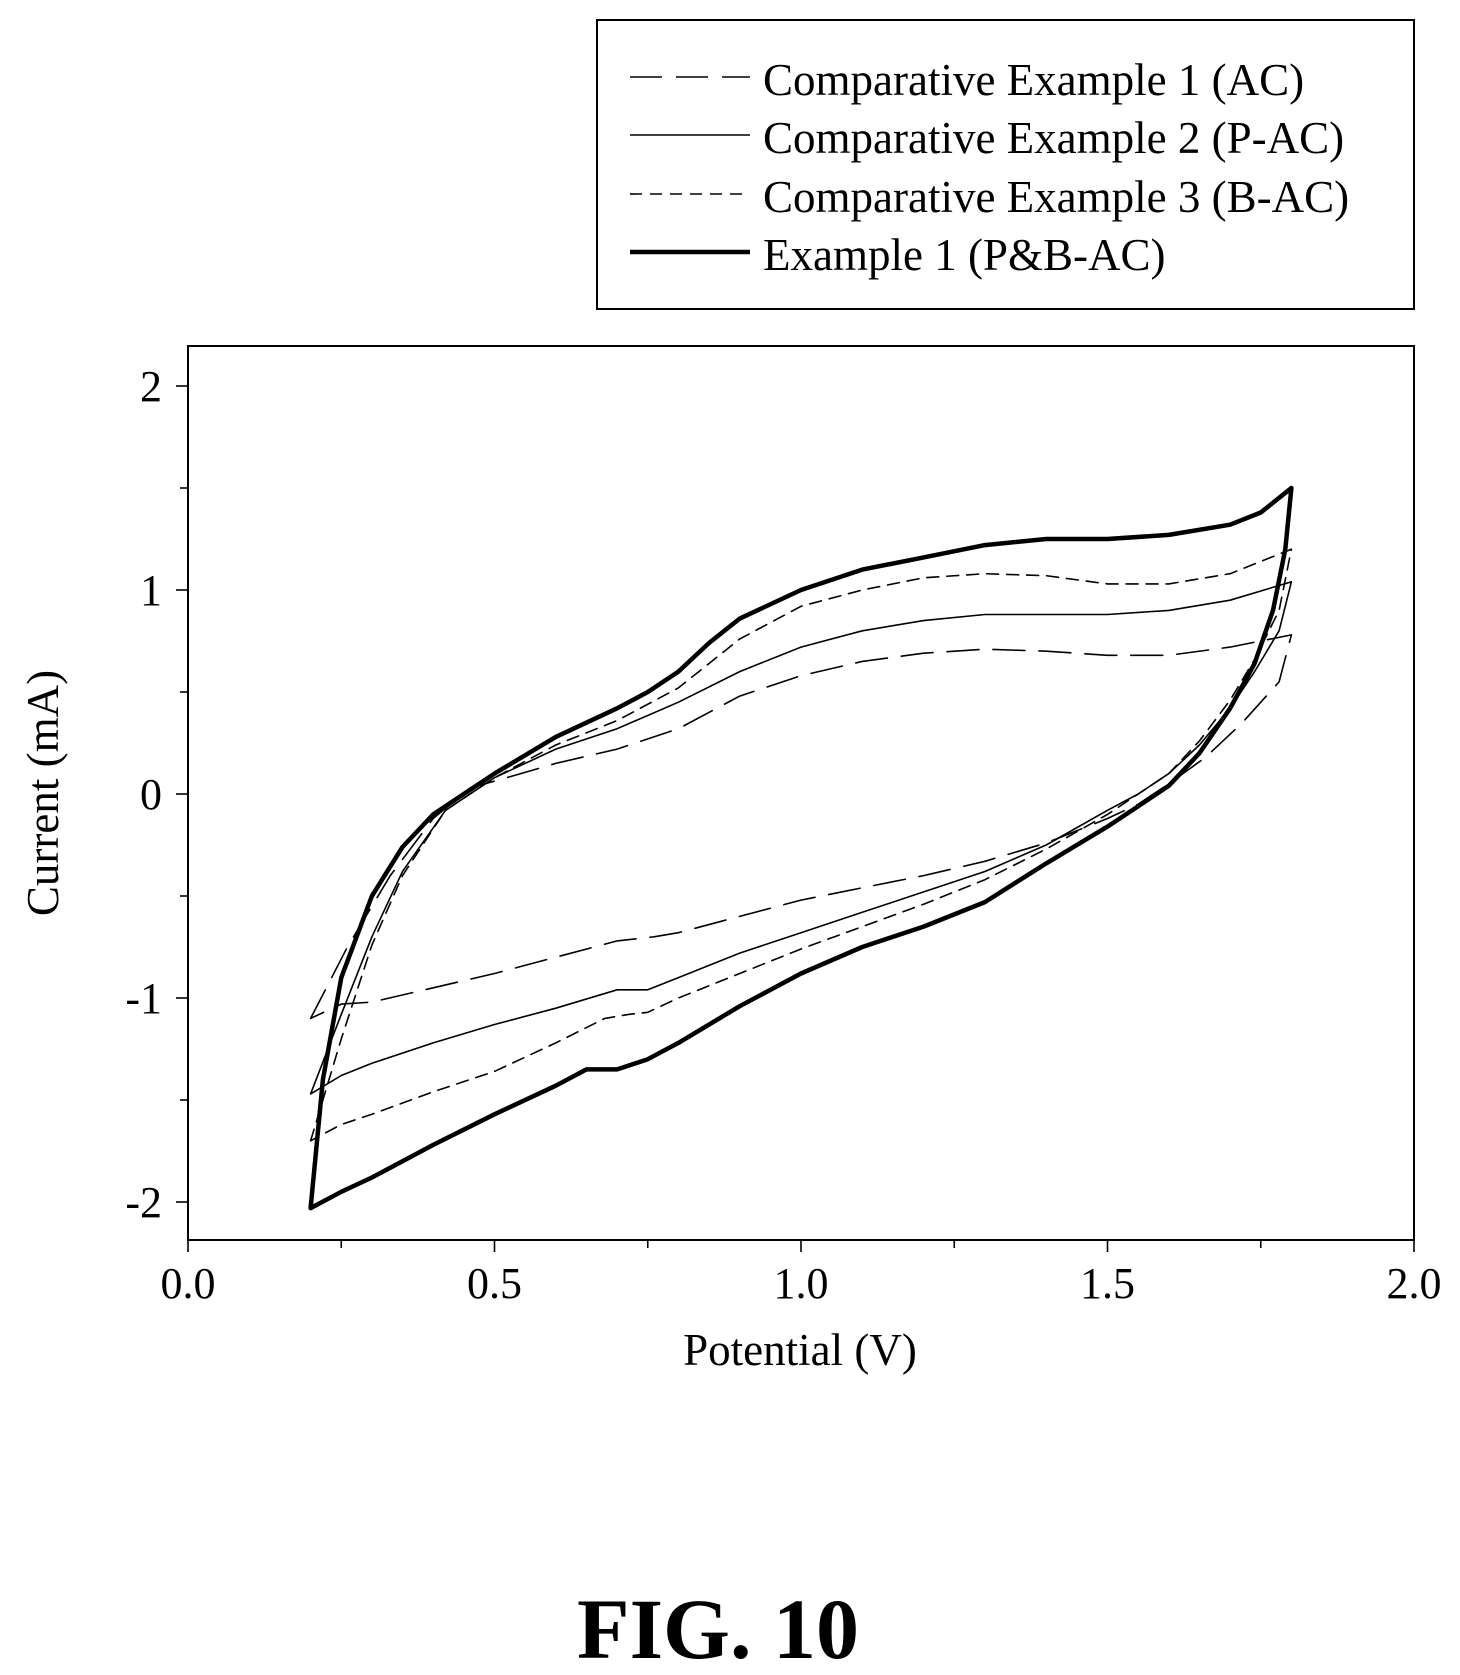 Image resolution: width=1460 pixels, height=1675 pixels. What do you see at coordinates (718, 1628) in the screenshot?
I see `figure-label: FIG. 10` at bounding box center [718, 1628].